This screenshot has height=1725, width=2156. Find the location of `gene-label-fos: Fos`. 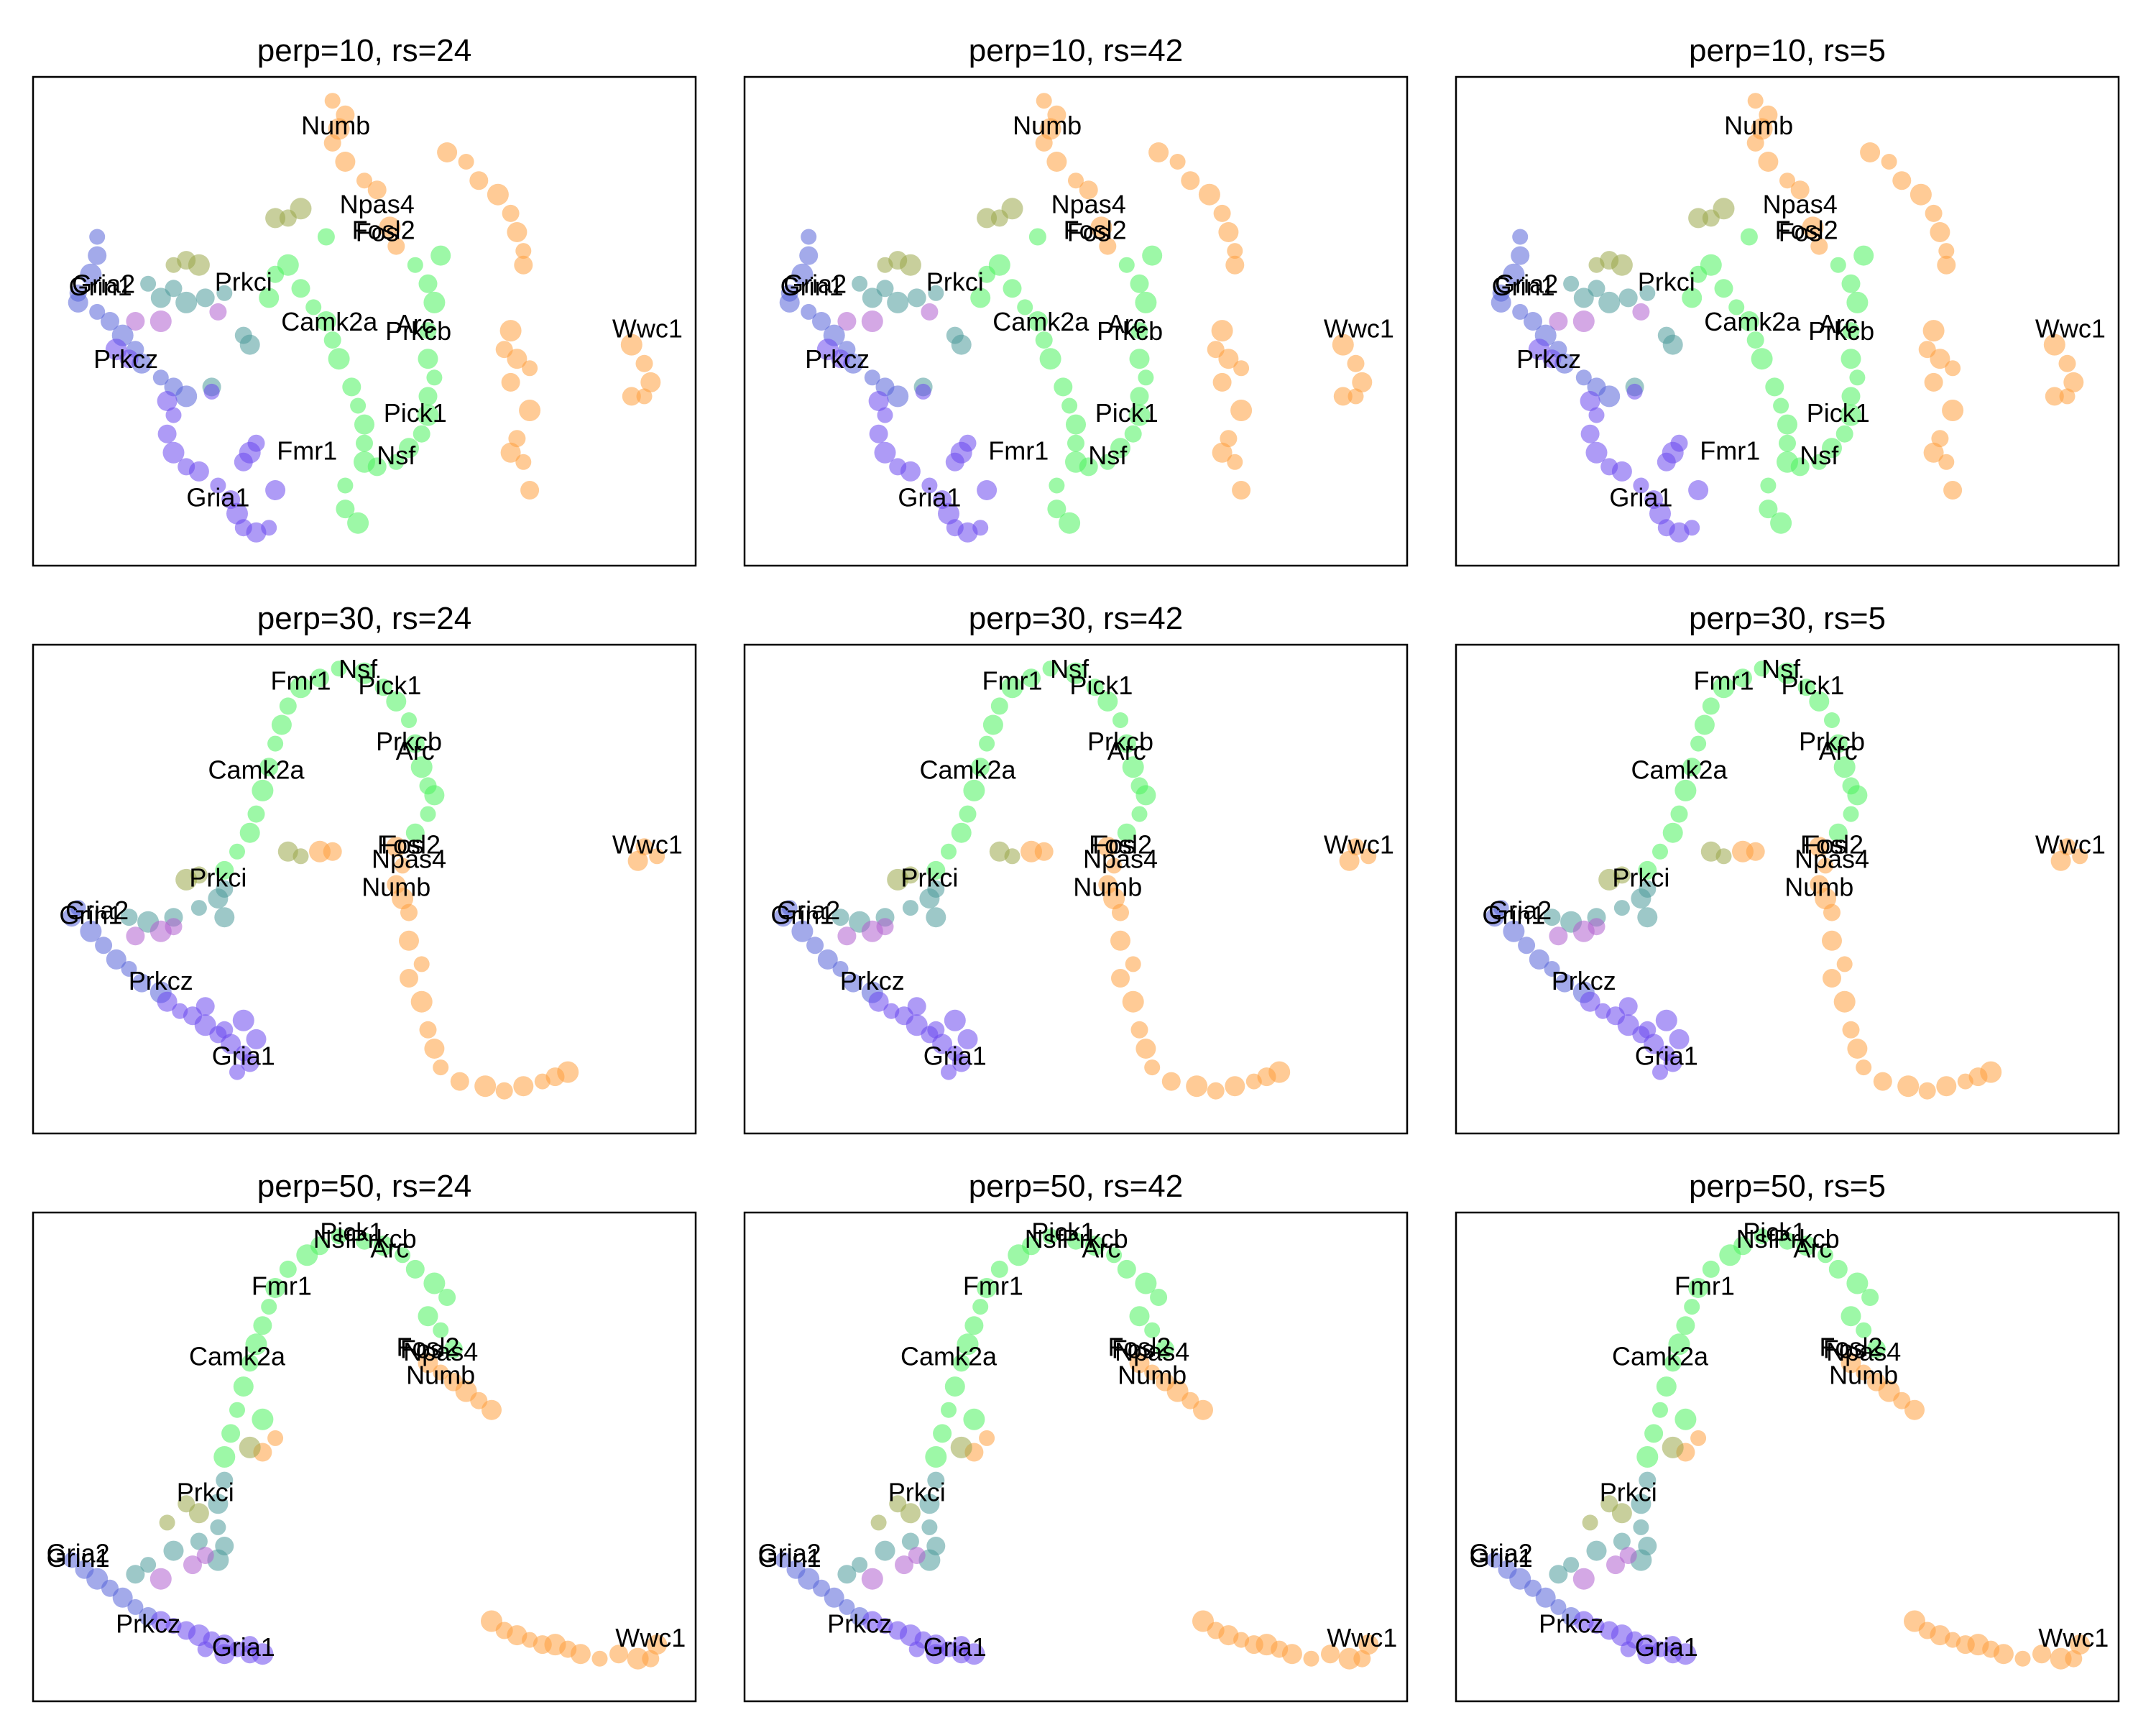

gene-label-fos: Fos is located at coordinates (1088, 232).